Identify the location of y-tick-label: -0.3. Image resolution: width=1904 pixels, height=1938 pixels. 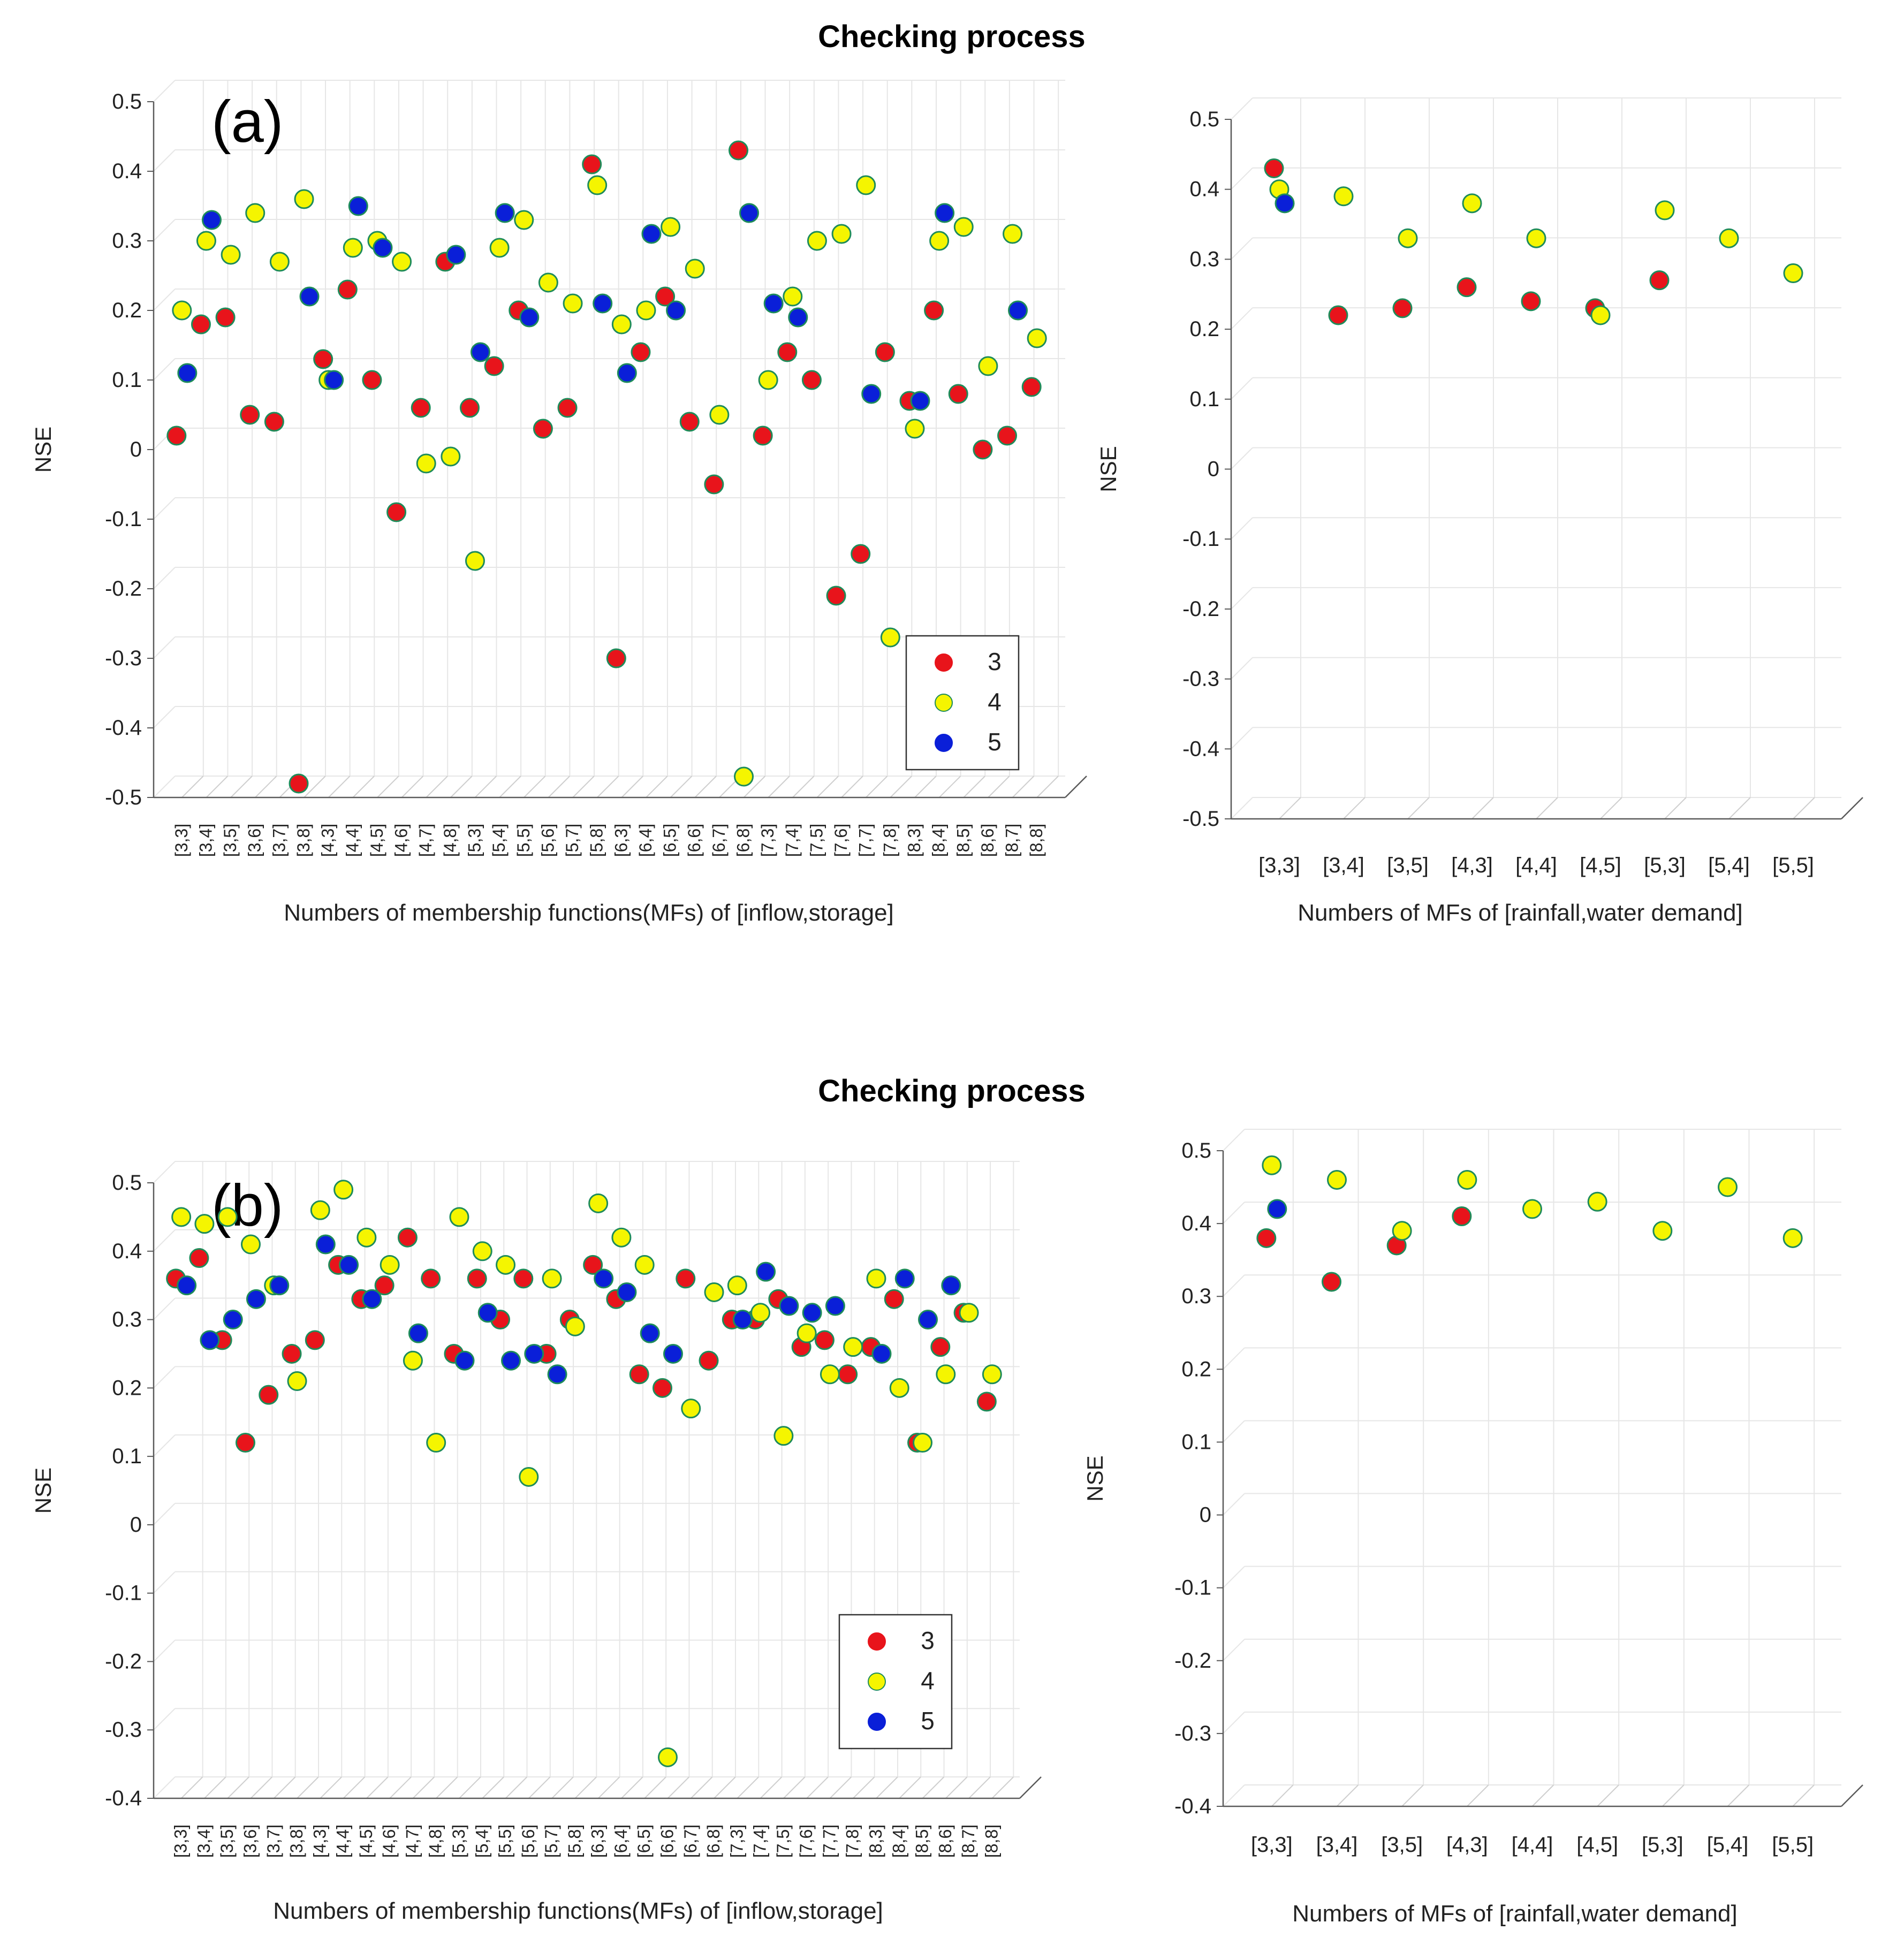
(1200, 679).